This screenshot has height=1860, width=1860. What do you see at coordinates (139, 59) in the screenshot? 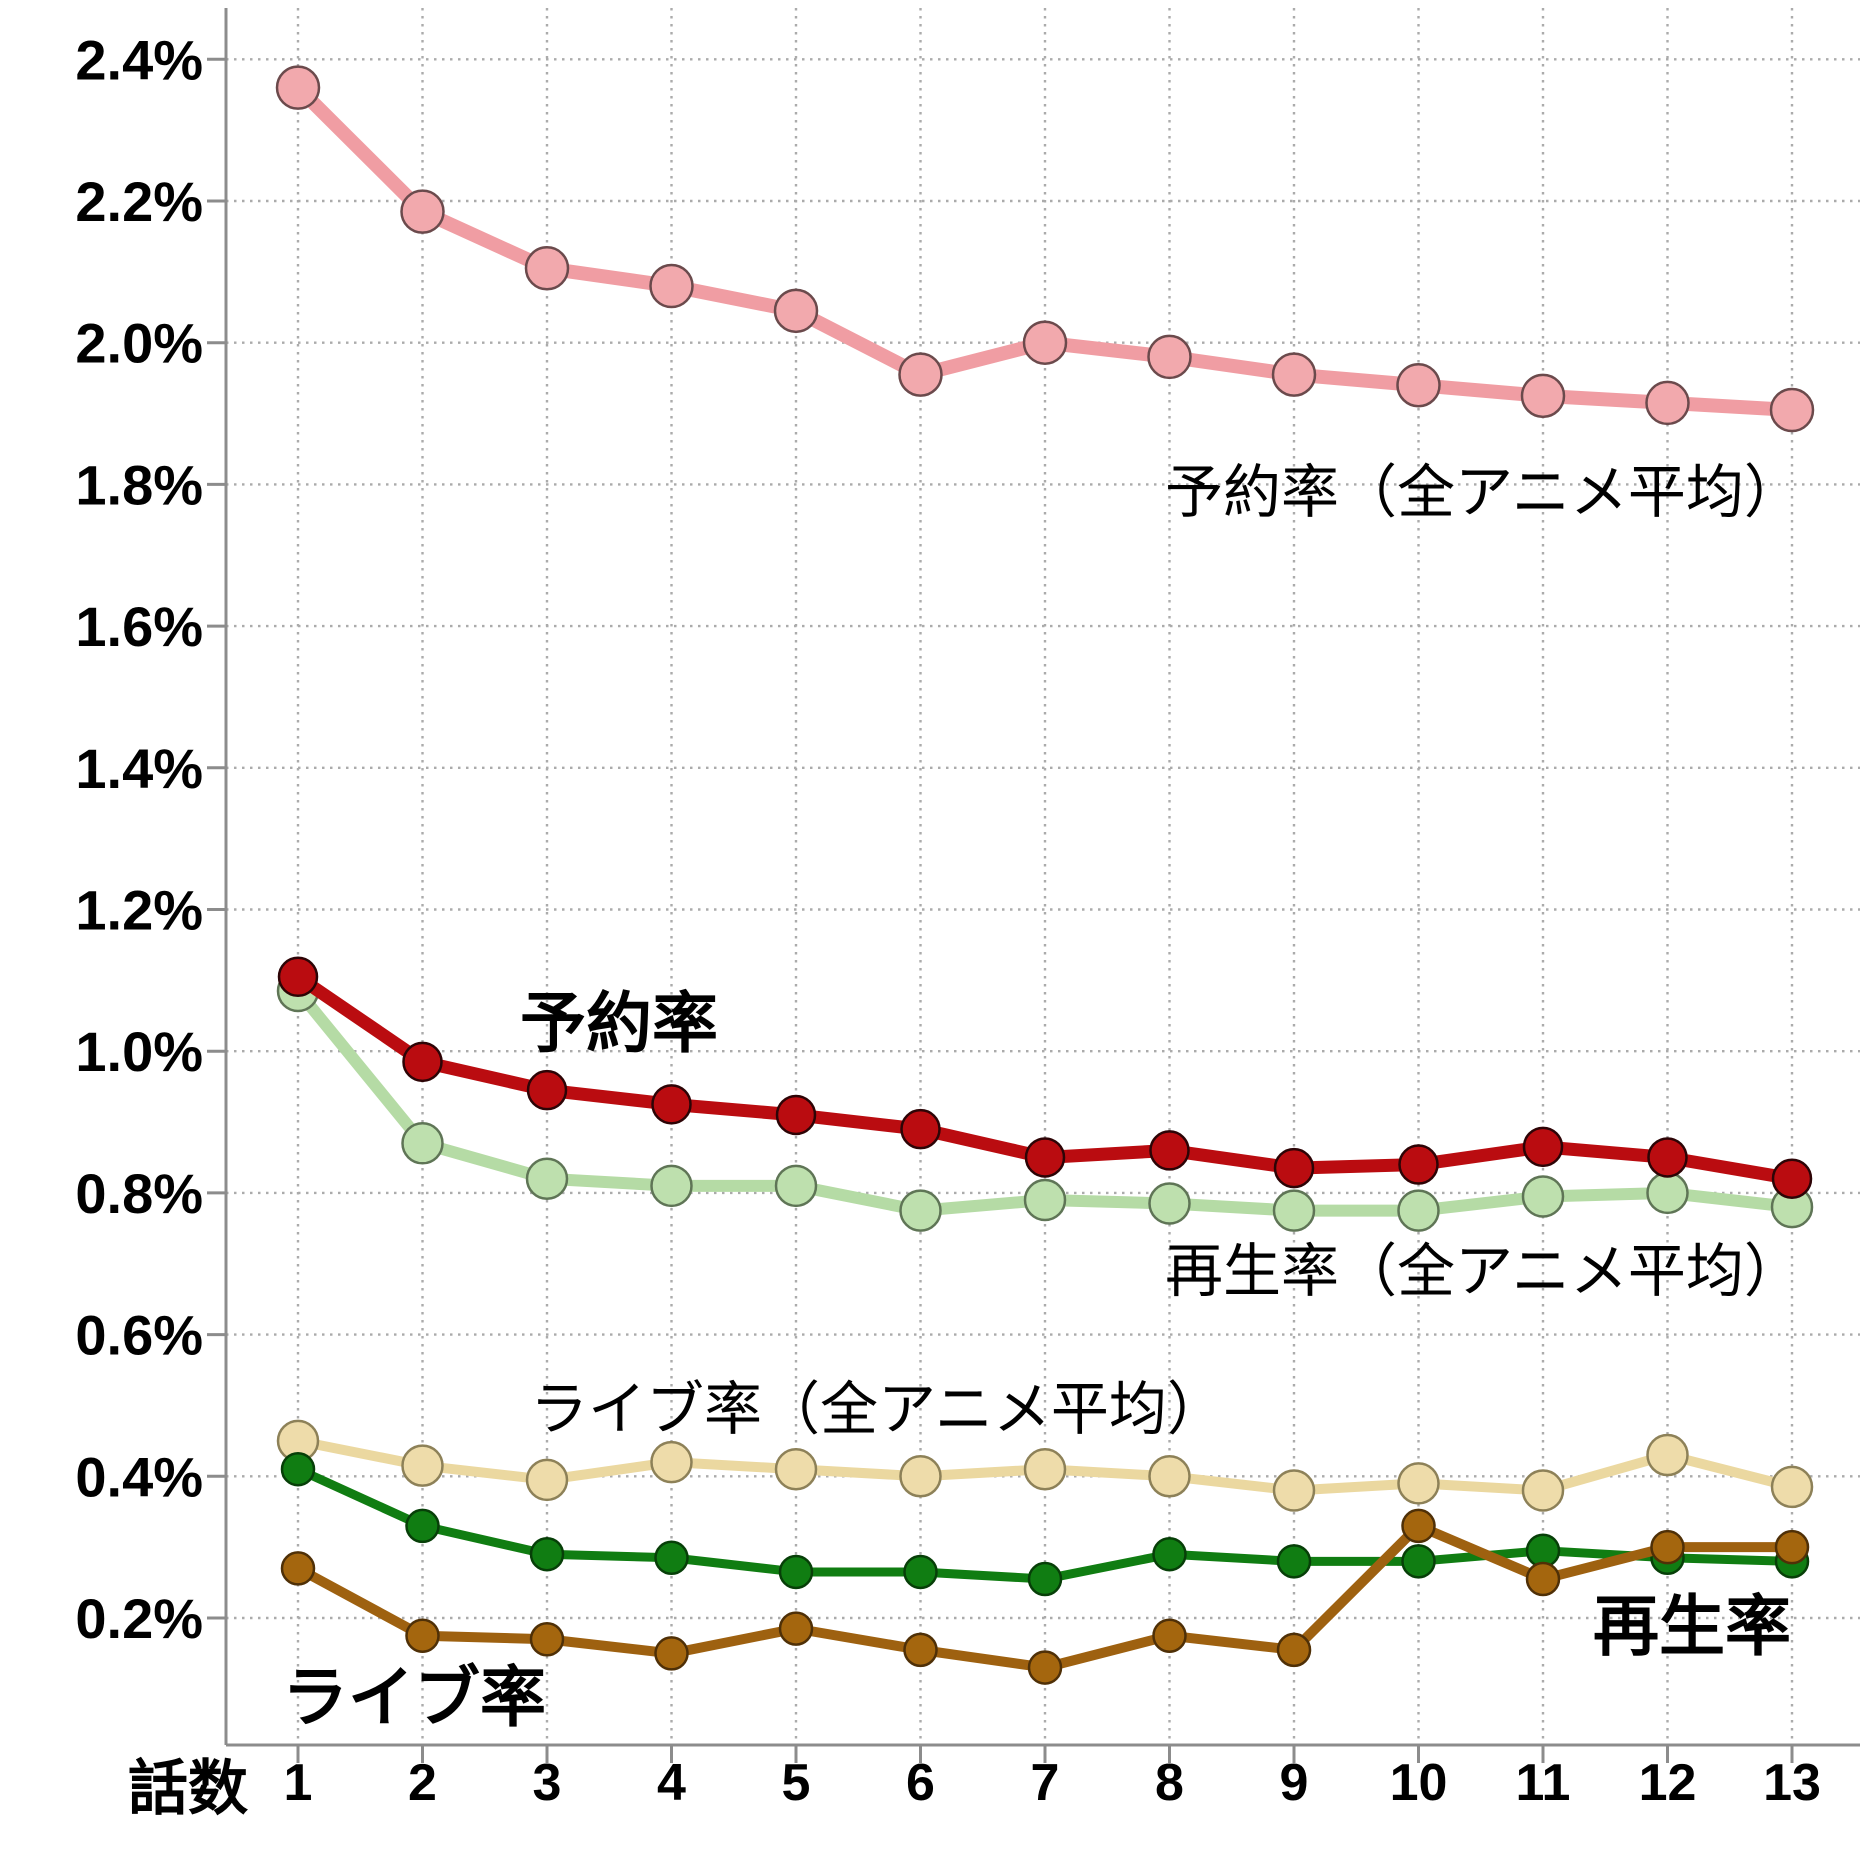
I see `y-tick-label: 2.4%` at bounding box center [139, 59].